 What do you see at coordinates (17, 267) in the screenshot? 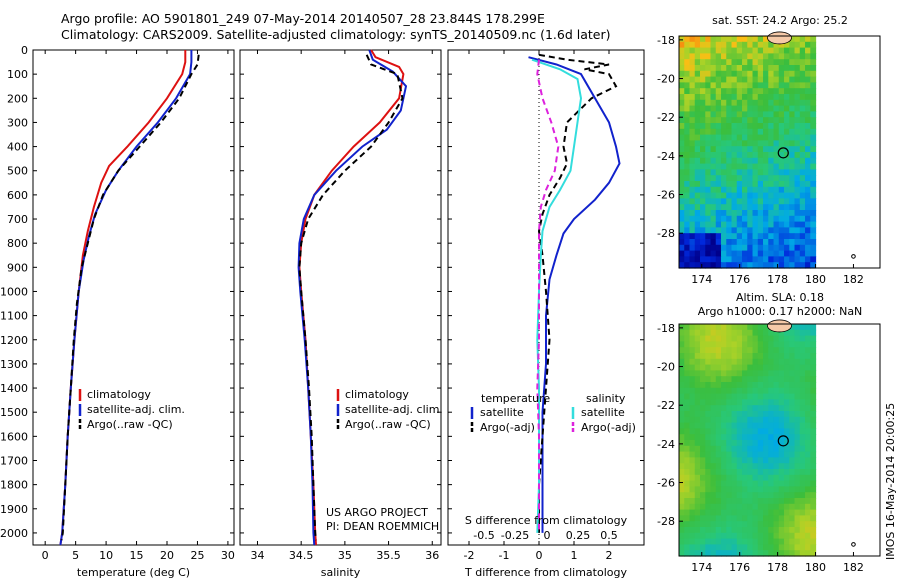
I see `y-tick-label: 900` at bounding box center [17, 267].